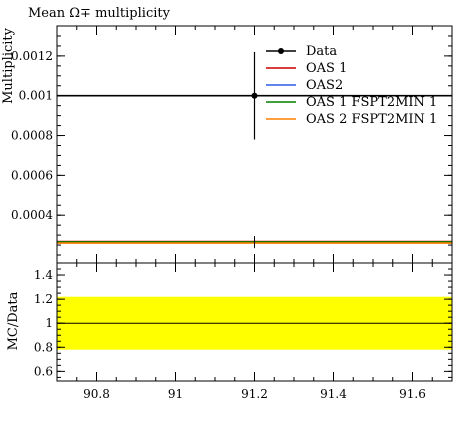  I want to click on main-y-tick-label: 0.0006, so click(32, 175).